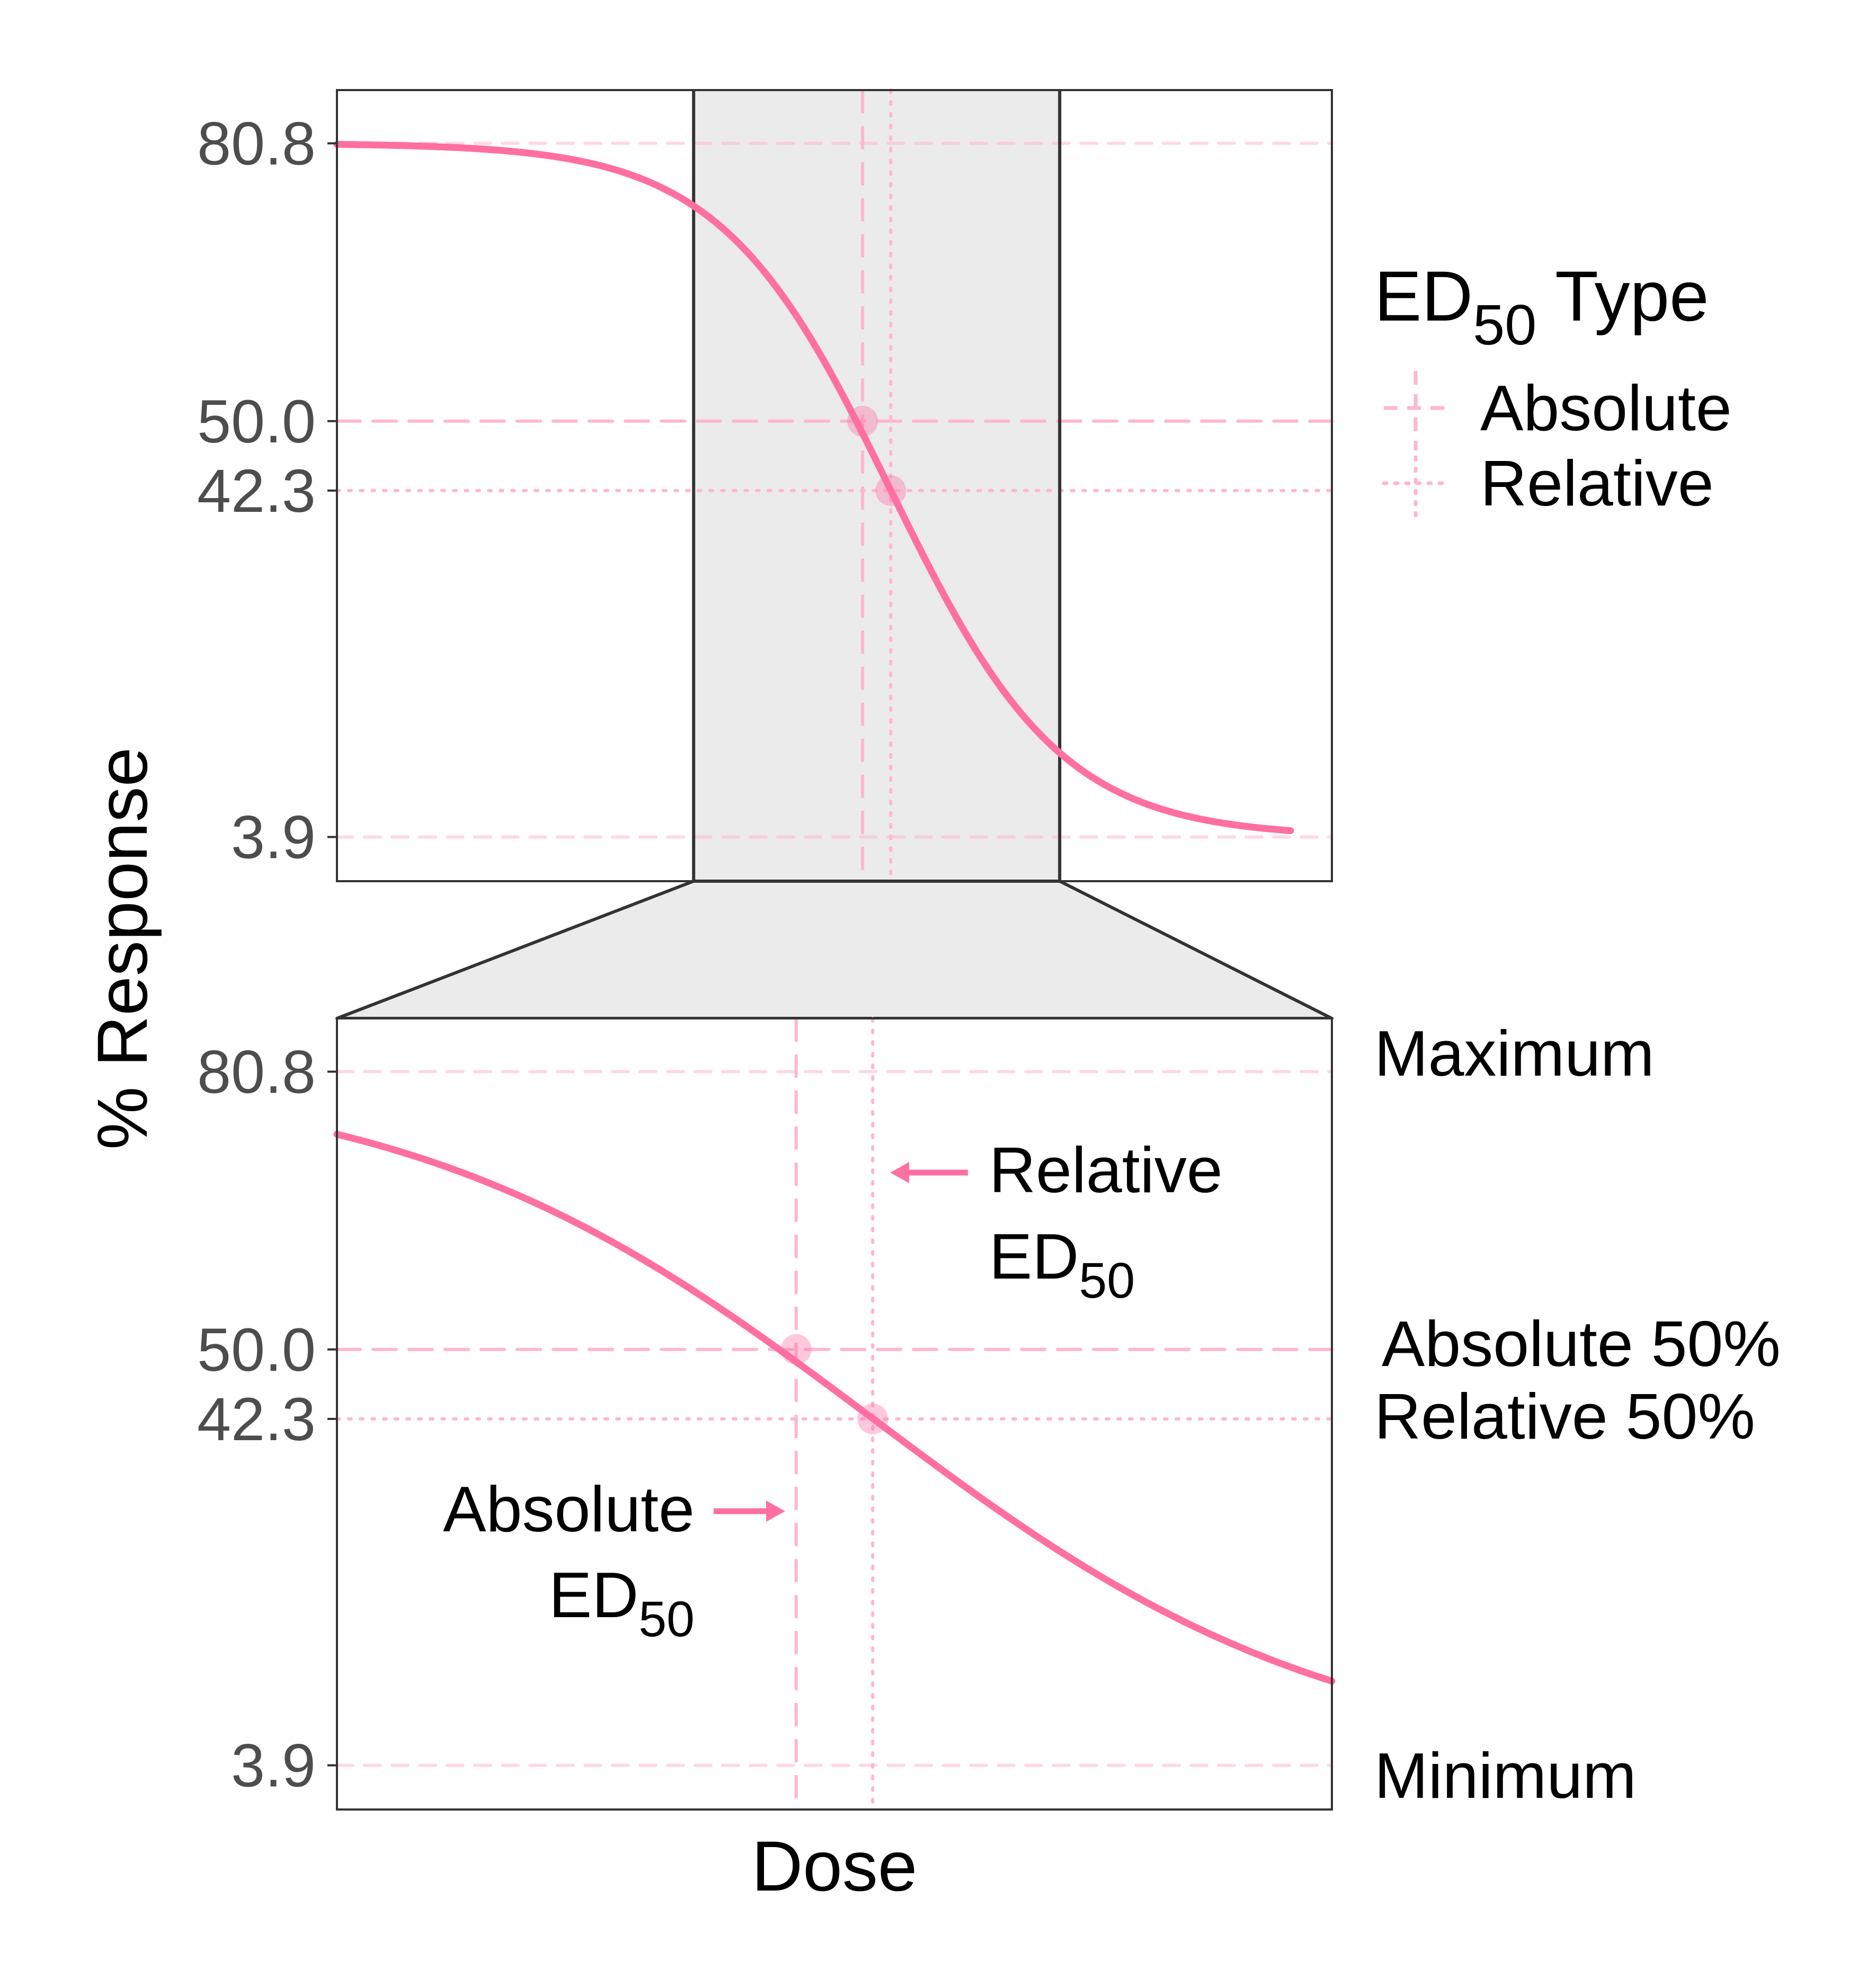  I want to click on x-axis-label: Dose, so click(835, 1867).